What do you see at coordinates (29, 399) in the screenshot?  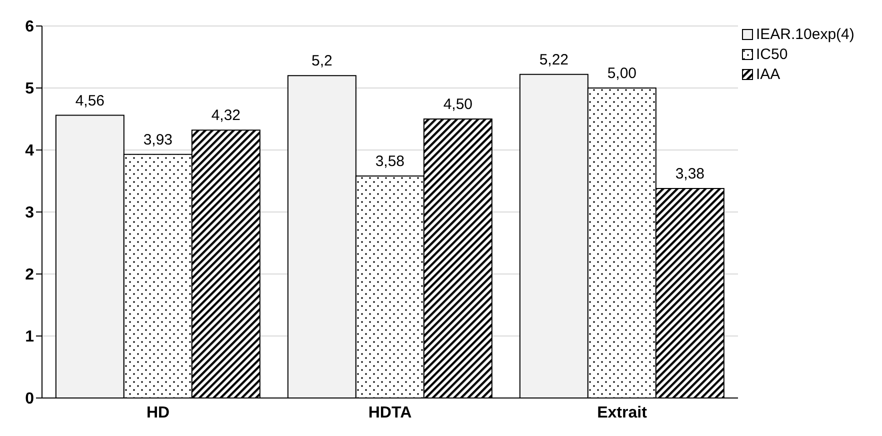 I see `y-tick-label: 0` at bounding box center [29, 399].